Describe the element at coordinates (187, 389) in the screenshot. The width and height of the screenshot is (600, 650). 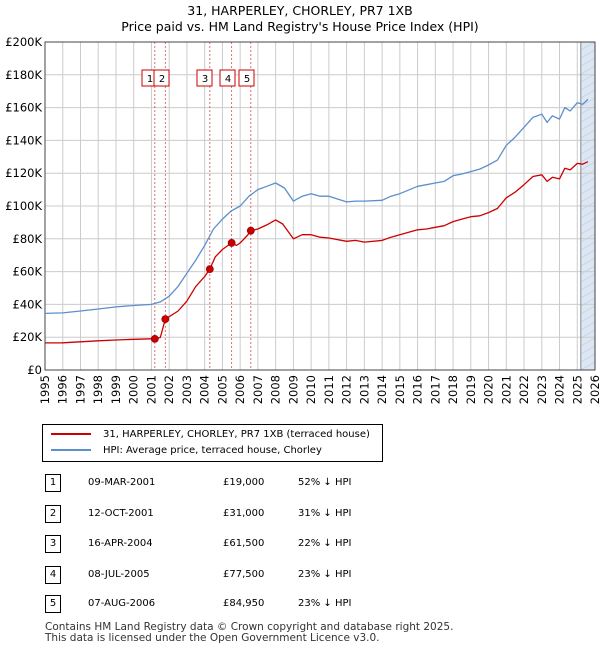
I see `x-tick-label: 2003` at that location.